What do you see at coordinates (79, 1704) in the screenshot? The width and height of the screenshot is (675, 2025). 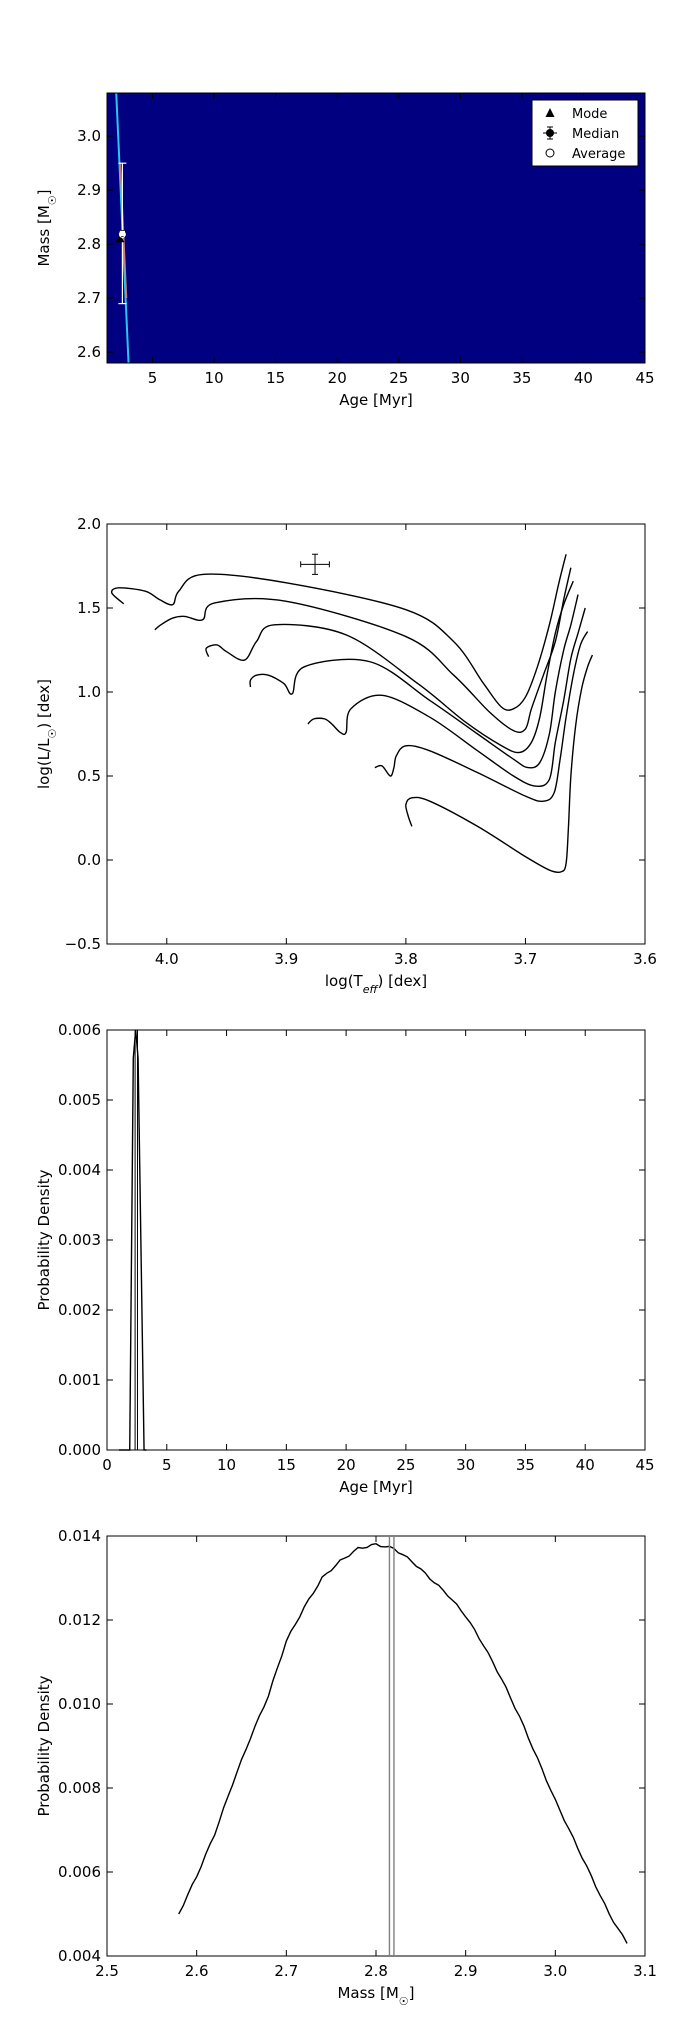 I see `y-tick-label: 0.010` at bounding box center [79, 1704].